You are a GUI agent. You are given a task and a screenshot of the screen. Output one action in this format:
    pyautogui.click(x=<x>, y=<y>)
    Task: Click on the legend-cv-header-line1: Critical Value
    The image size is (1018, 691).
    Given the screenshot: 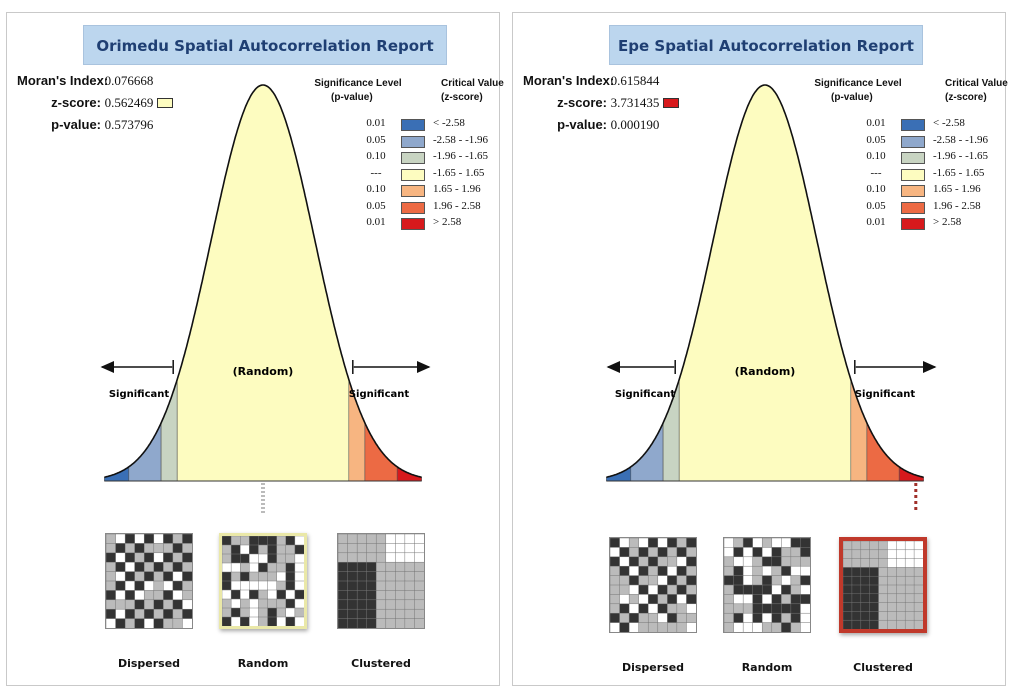 What is the action you would take?
    pyautogui.click(x=976, y=83)
    